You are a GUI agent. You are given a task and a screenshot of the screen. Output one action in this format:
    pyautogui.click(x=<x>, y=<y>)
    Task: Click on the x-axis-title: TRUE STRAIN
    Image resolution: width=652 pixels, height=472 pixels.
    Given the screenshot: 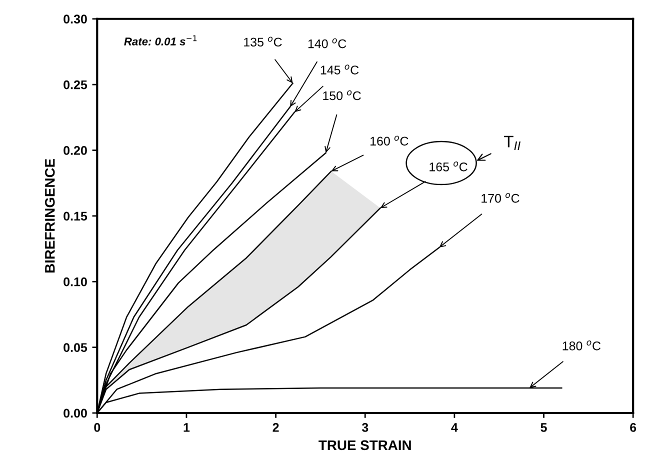 What is the action you would take?
    pyautogui.click(x=364, y=445)
    